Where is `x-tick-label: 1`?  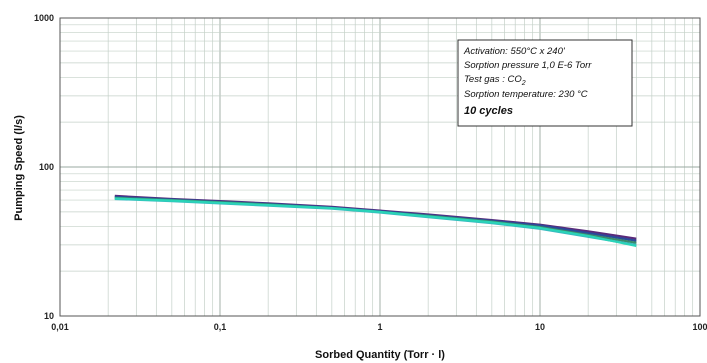
x-tick-label: 1 is located at coordinates (379, 327).